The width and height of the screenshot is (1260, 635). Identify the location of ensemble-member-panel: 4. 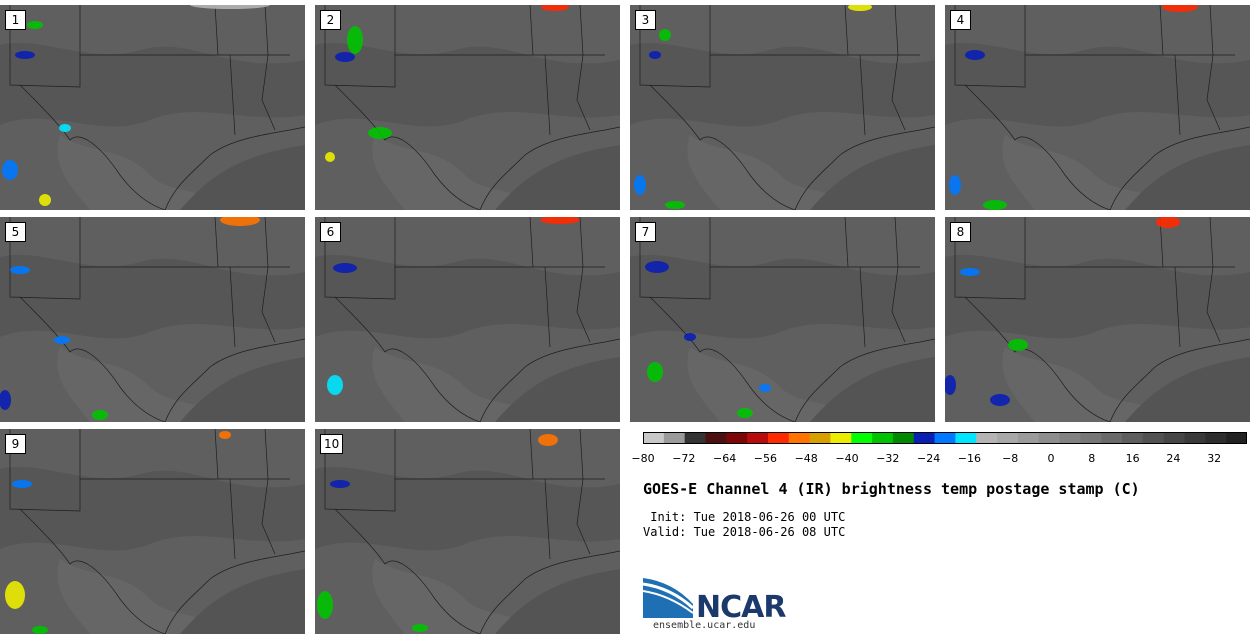
(1097, 107).